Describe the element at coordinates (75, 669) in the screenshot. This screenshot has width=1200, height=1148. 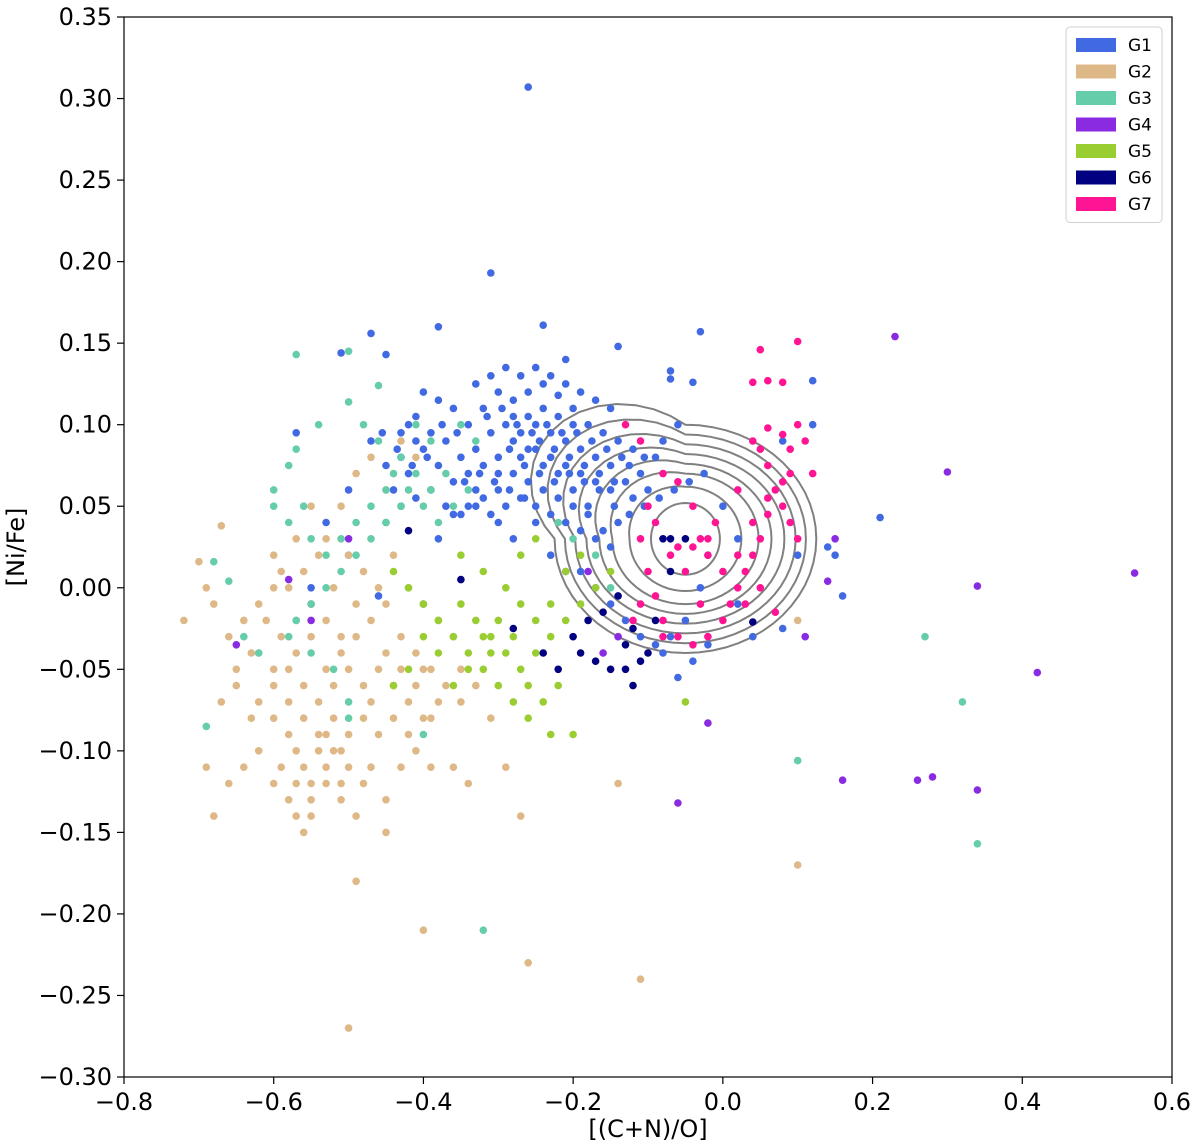
I see `y-tick-label: −0.05` at that location.